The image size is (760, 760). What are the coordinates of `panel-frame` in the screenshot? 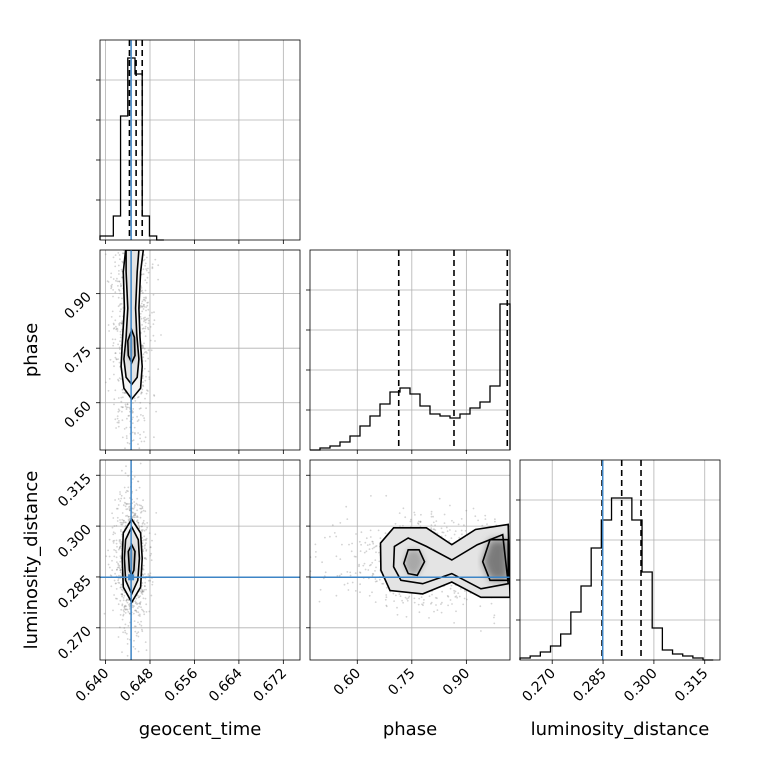 It's located at (200, 350).